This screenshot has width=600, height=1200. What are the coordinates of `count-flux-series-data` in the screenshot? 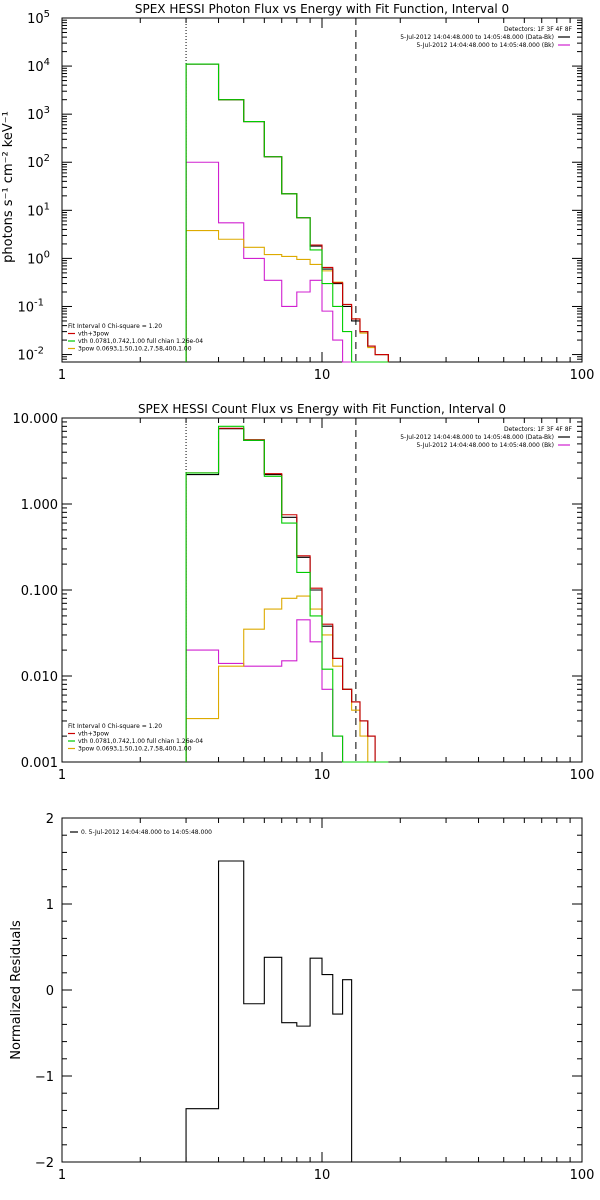 It's located at (287, 595).